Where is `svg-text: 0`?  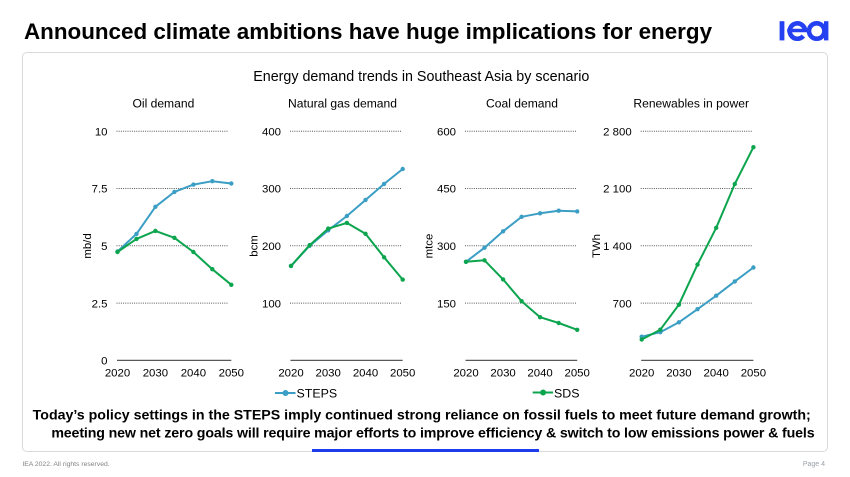
svg-text: 0 is located at coordinates (104, 362).